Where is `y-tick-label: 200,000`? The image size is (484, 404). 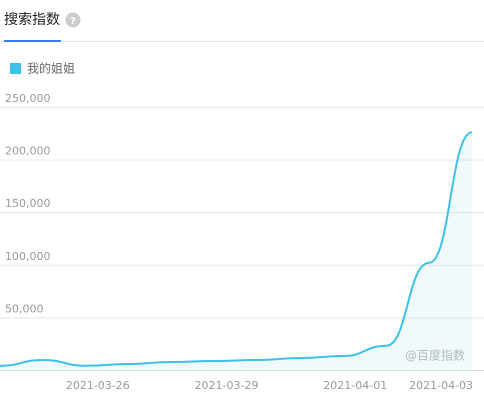
y-tick-label: 200,000 is located at coordinates (28, 151).